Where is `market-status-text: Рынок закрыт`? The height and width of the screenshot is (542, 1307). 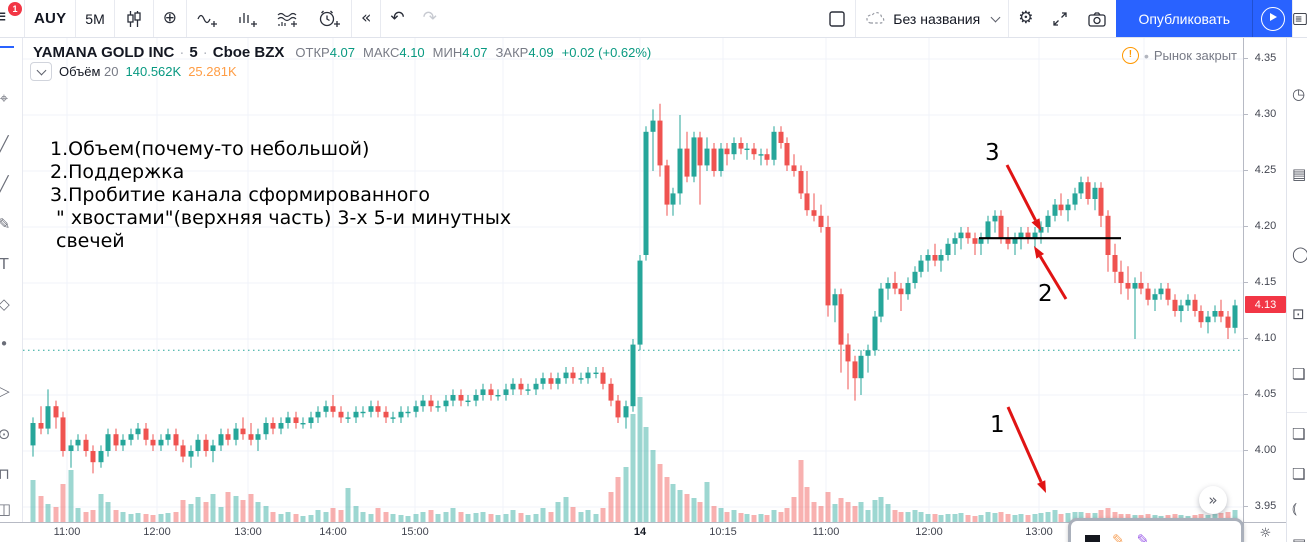
market-status-text: Рынок закрыт is located at coordinates (1195, 55).